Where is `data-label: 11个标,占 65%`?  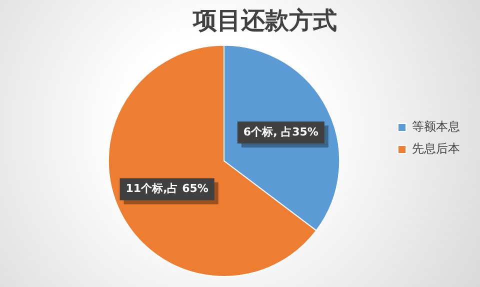
data-label: 11个标,占 65% is located at coordinates (167, 189).